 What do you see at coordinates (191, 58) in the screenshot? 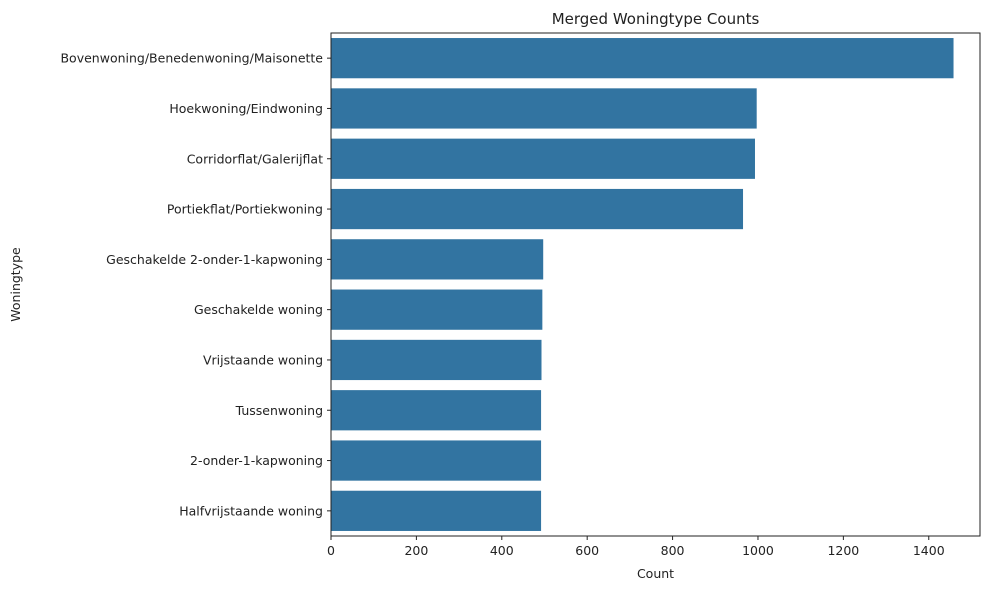
I see `y-tick-label: Bovenwoning/Benedenwoning/Maisonette` at bounding box center [191, 58].